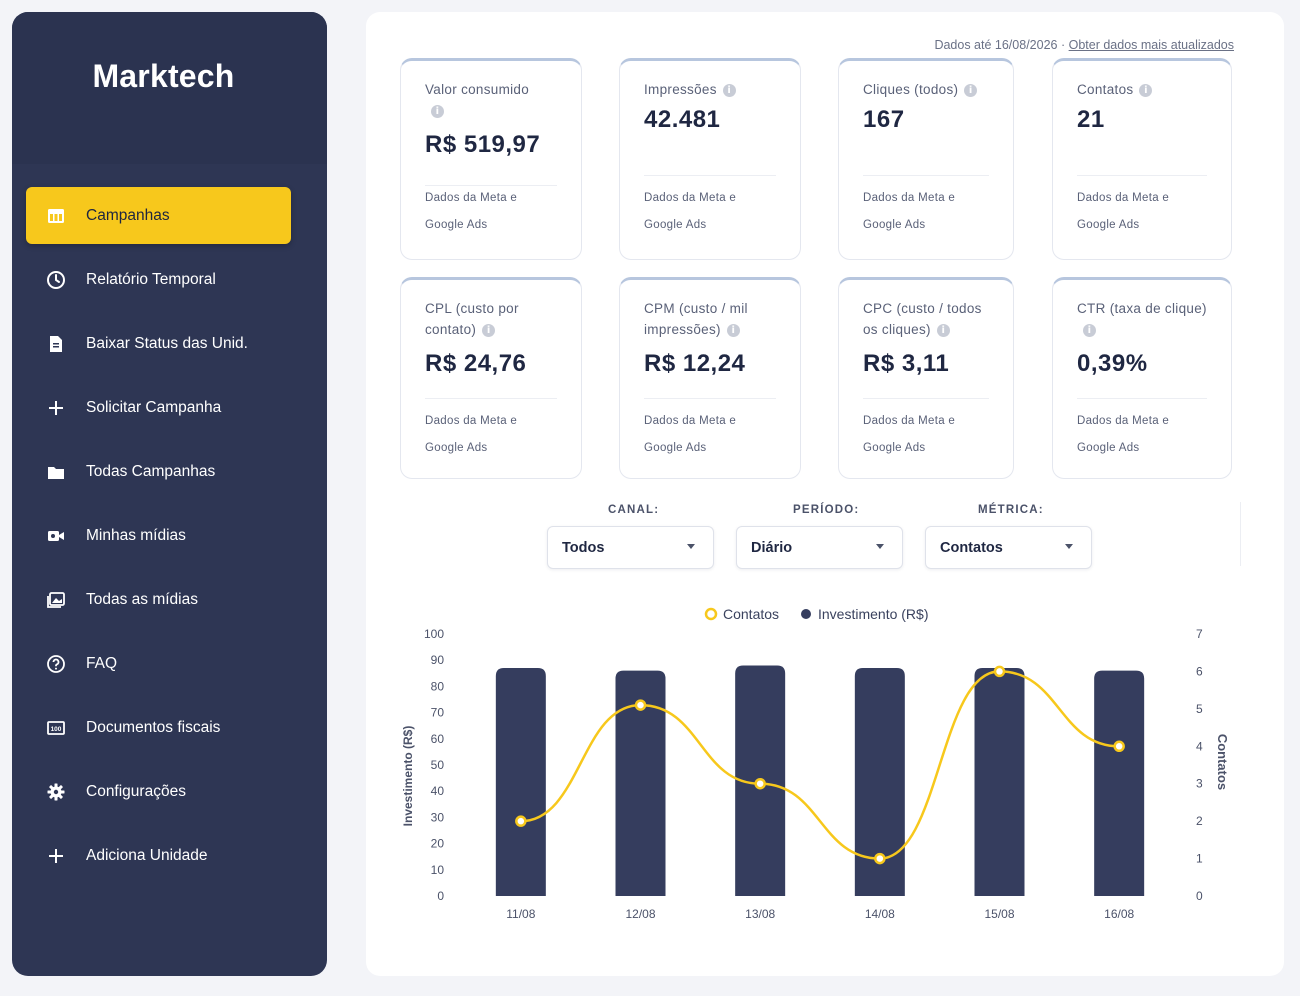 Image resolution: width=1300 pixels, height=996 pixels. I want to click on sidebar-item-solicitar-campanha: Solicitar Campanha, so click(158, 407).